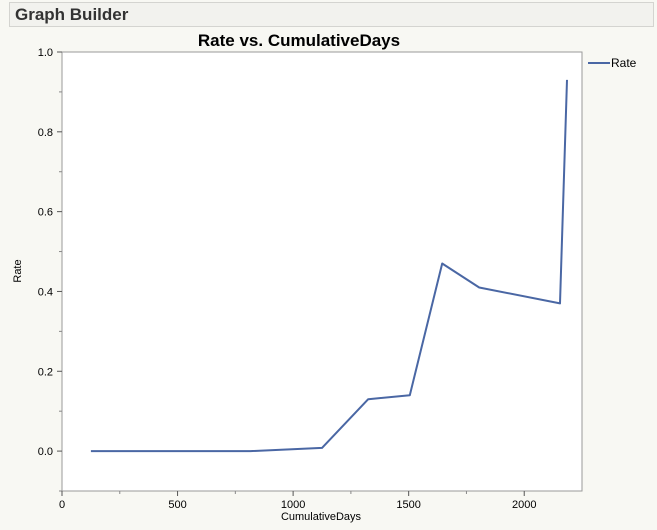 This screenshot has height=530, width=657. I want to click on y-tick-label: 0.2, so click(45, 372).